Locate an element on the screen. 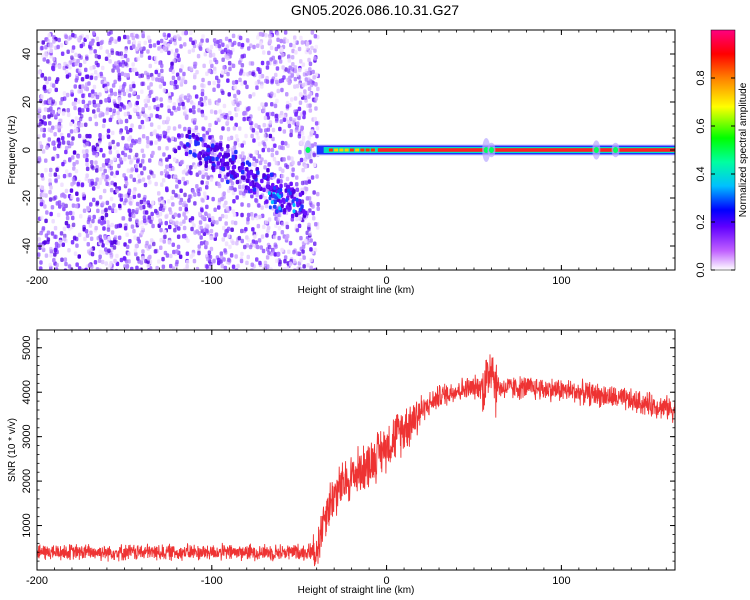 The width and height of the screenshot is (750, 600). y-tick-label: 0 is located at coordinates (27, 150).